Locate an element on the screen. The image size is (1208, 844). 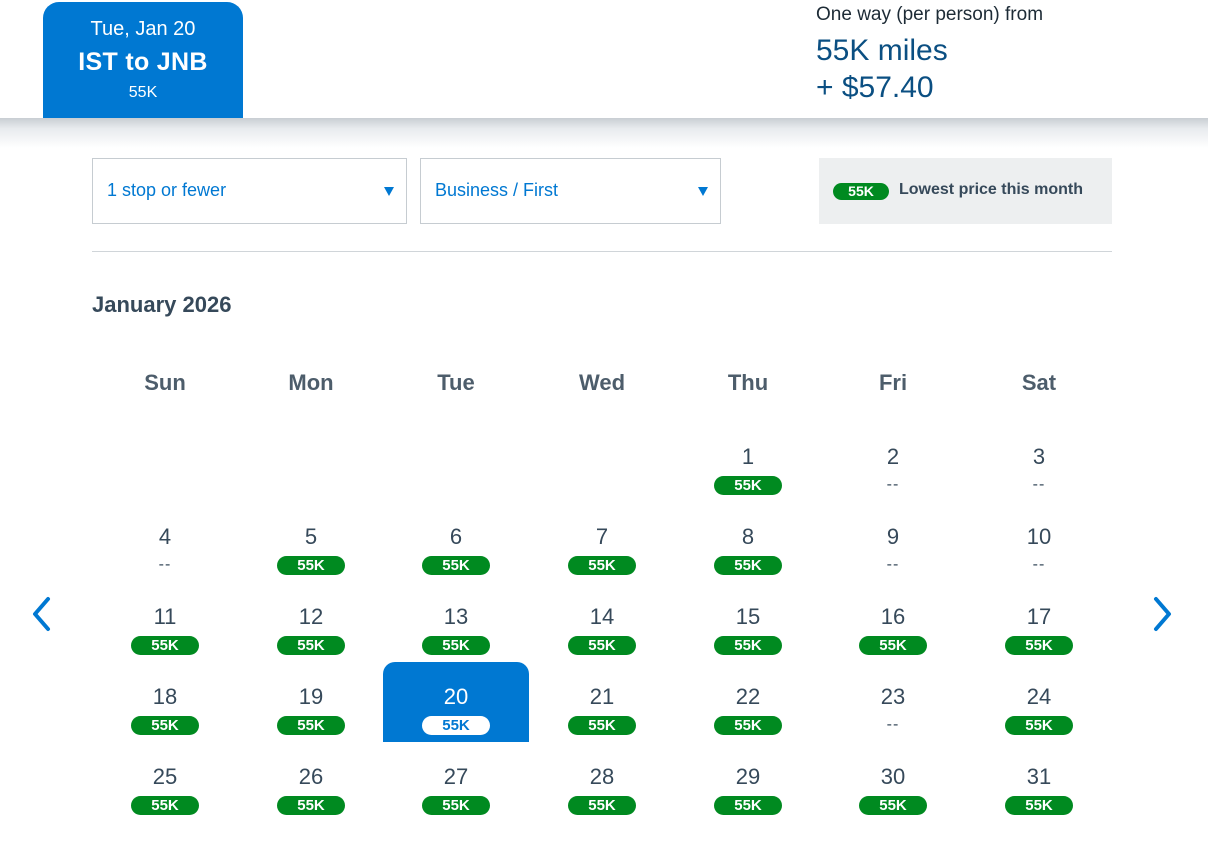
calendar-day-number: 31 is located at coordinates (1039, 776).